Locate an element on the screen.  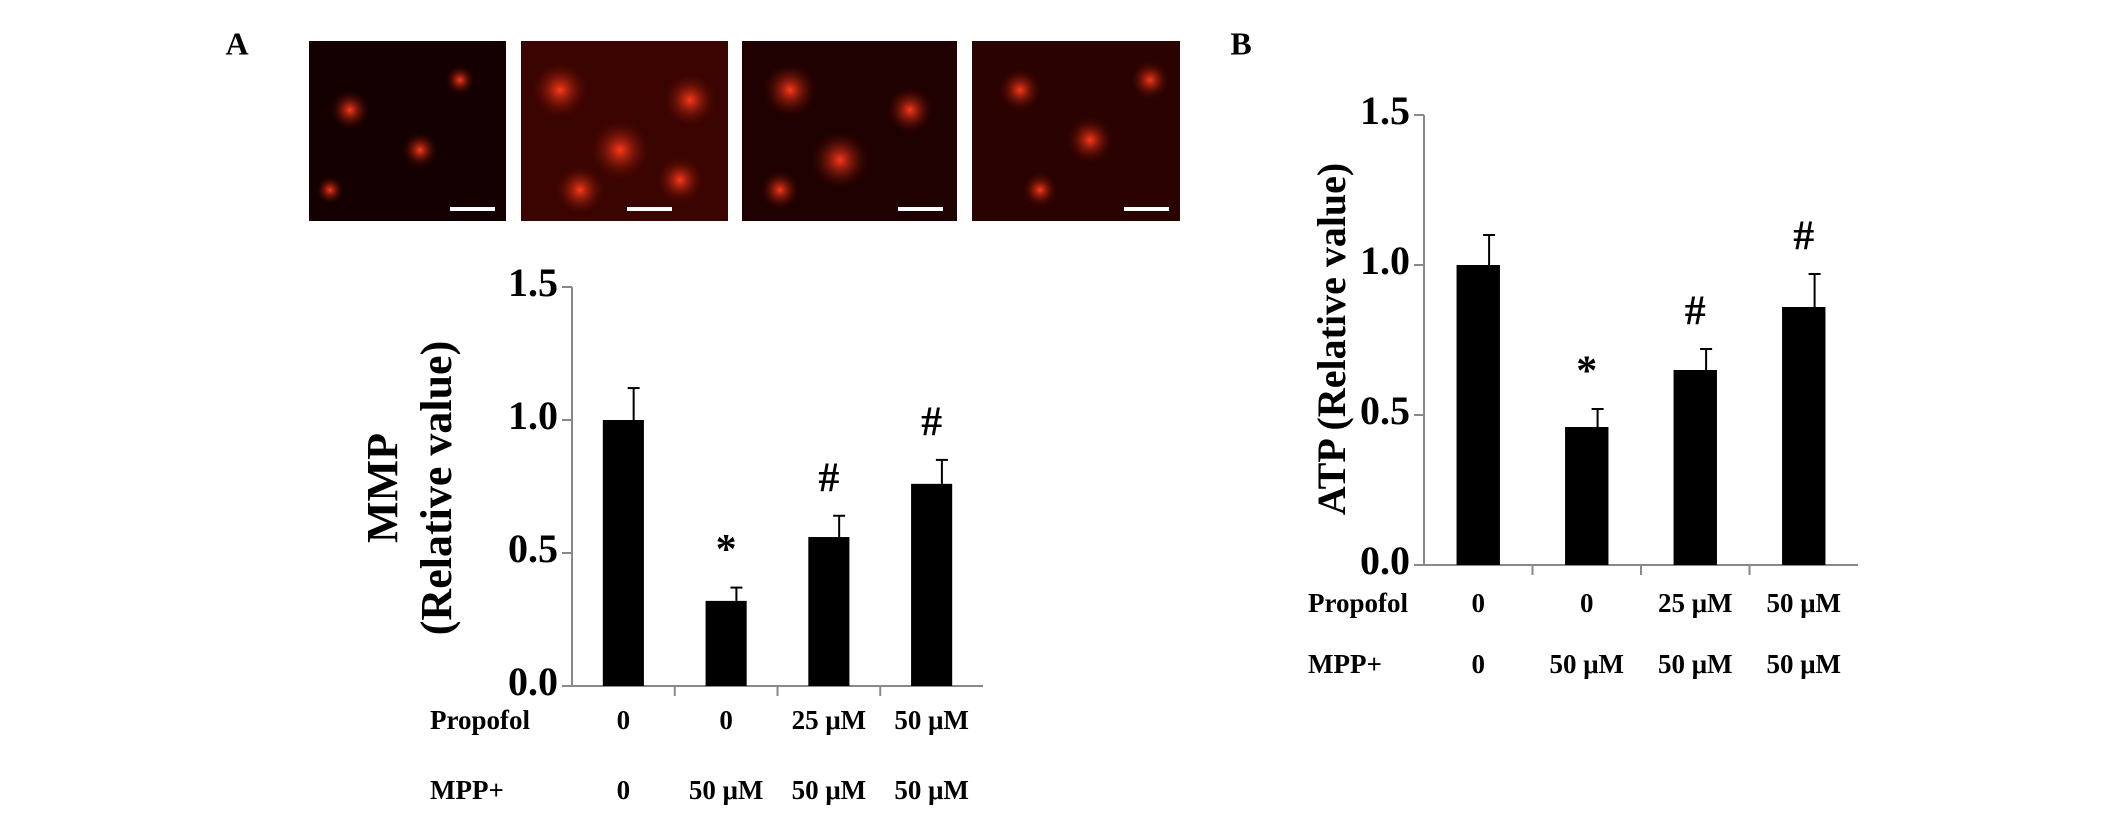
y-axis-label: (Relative value) is located at coordinates (436, 488).